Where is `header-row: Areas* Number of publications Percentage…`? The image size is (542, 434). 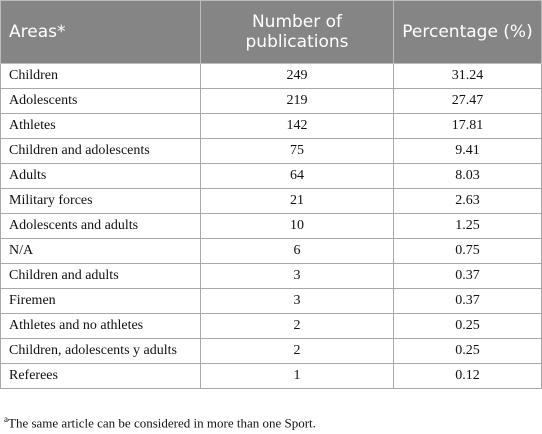 header-row: Areas* Number of publications Percentage… is located at coordinates (271, 32).